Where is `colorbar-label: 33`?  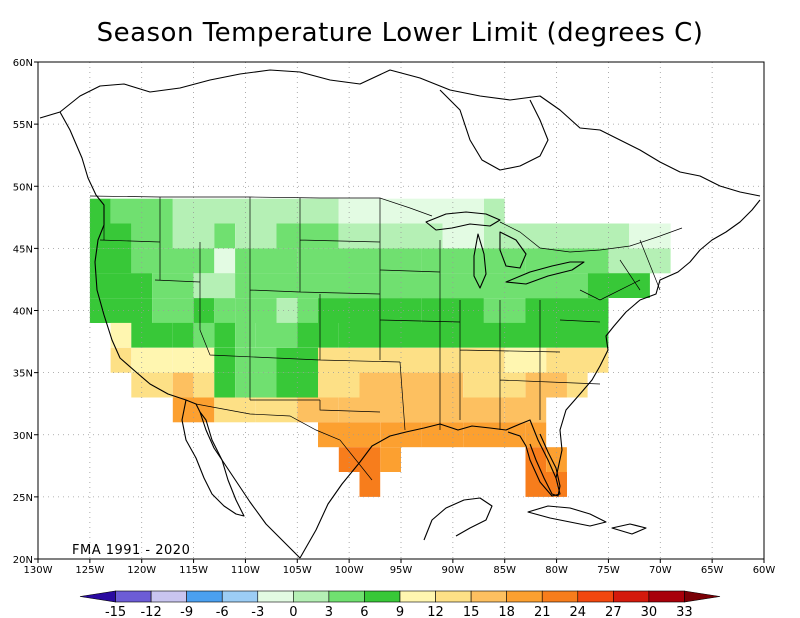 colorbar-label: 33 is located at coordinates (684, 611).